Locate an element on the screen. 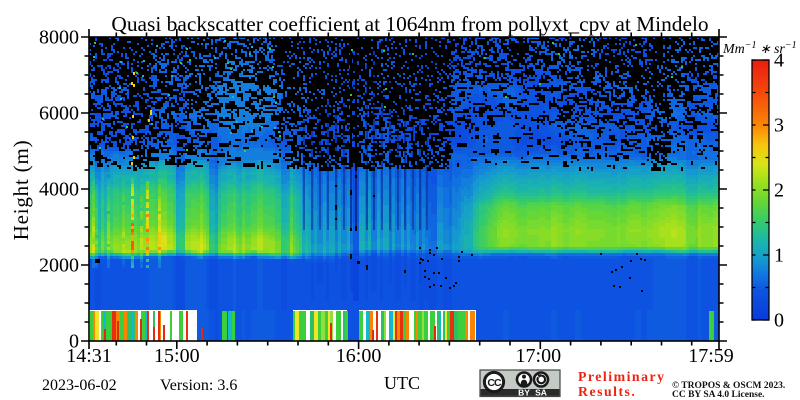  svg-text: 2000 is located at coordinates (59, 266).